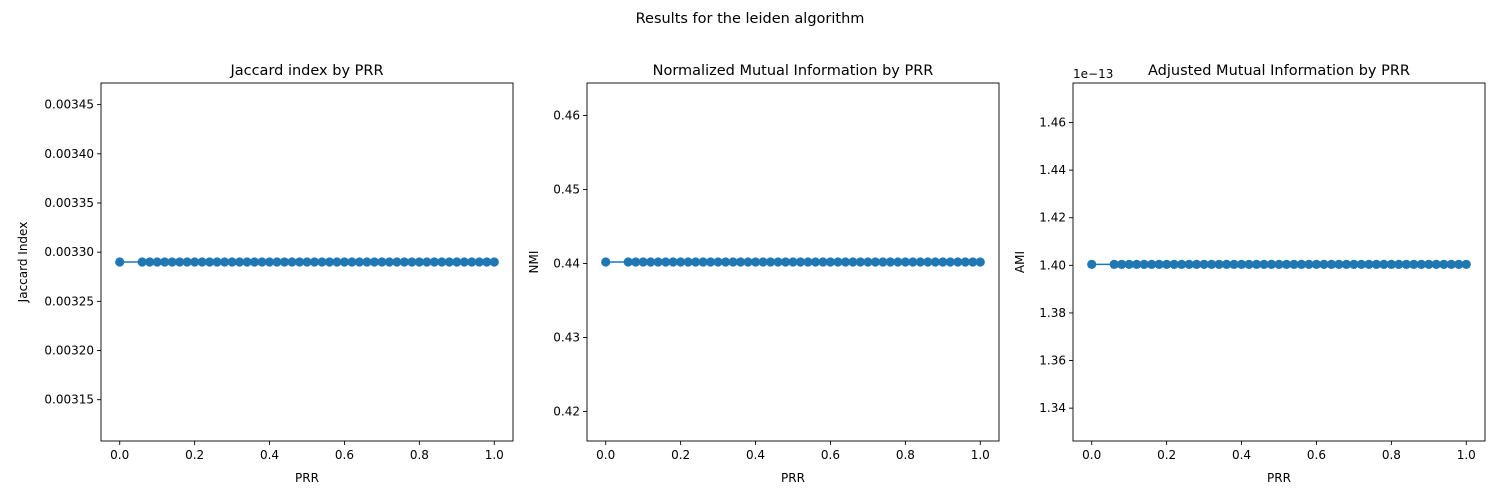 This screenshot has height=500, width=1500. Describe the element at coordinates (830, 455) in the screenshot. I see `chart-1-xtick-label: 0.6` at that location.